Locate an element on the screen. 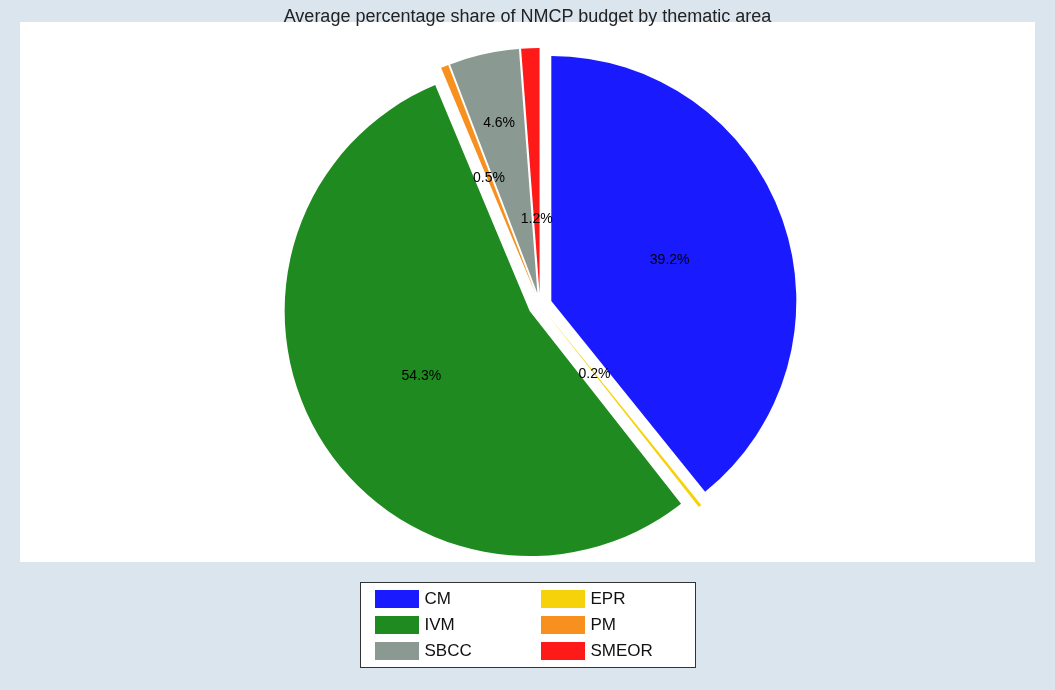 This screenshot has width=1055, height=690. data-label: 4.6% is located at coordinates (499, 122).